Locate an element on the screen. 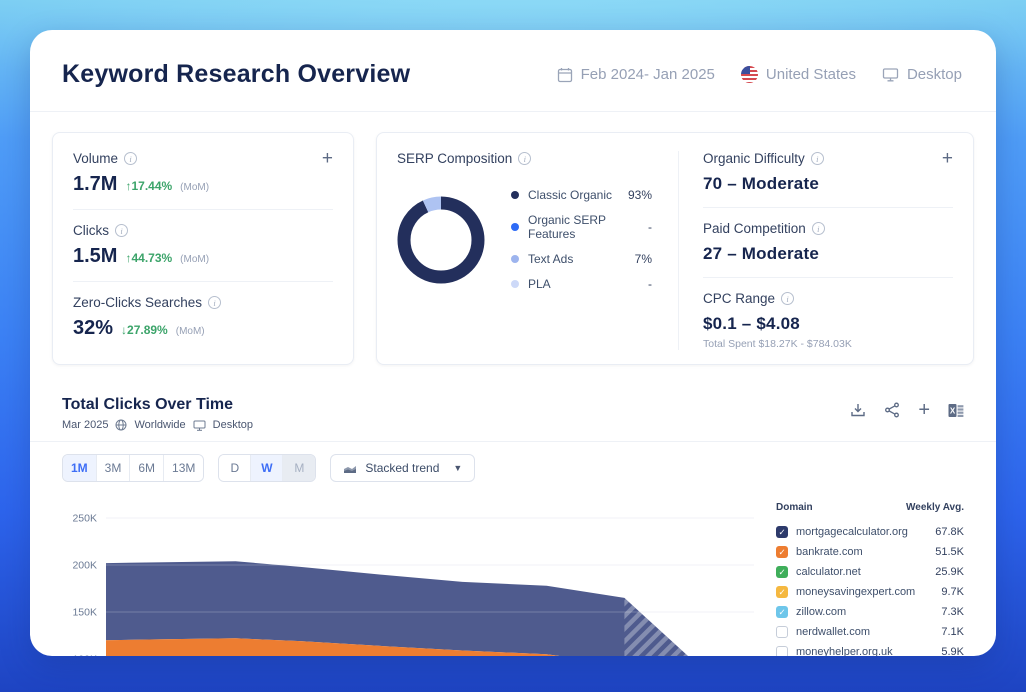  range-button-1m: 1M is located at coordinates (80, 468).